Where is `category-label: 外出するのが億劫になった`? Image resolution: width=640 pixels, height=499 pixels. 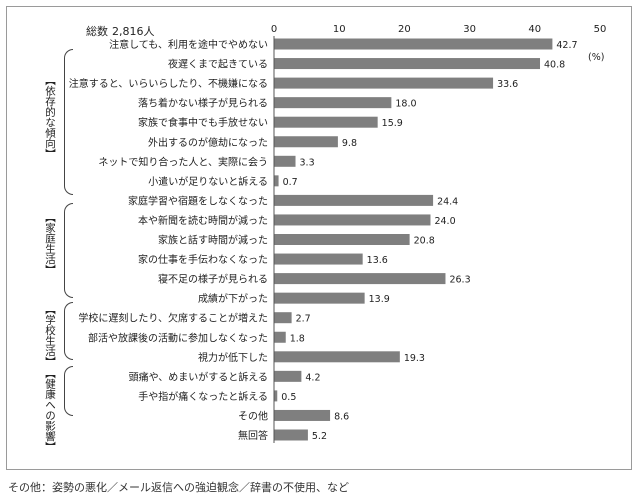
category-label: 外出するのが億劫になった is located at coordinates (208, 142).